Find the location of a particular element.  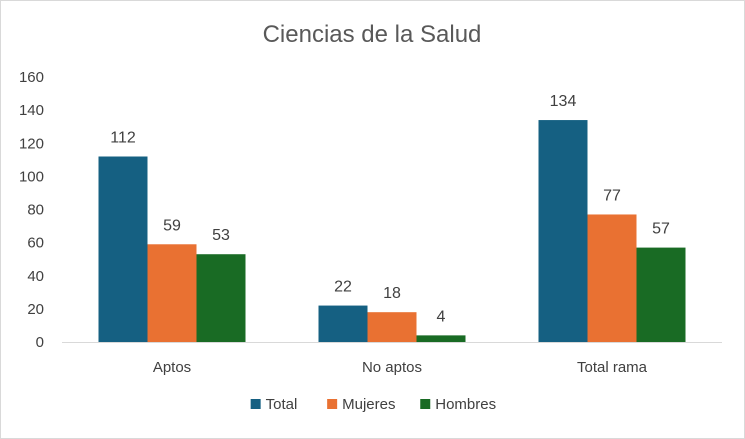

data-label-total-aptos: 112 is located at coordinates (123, 138).